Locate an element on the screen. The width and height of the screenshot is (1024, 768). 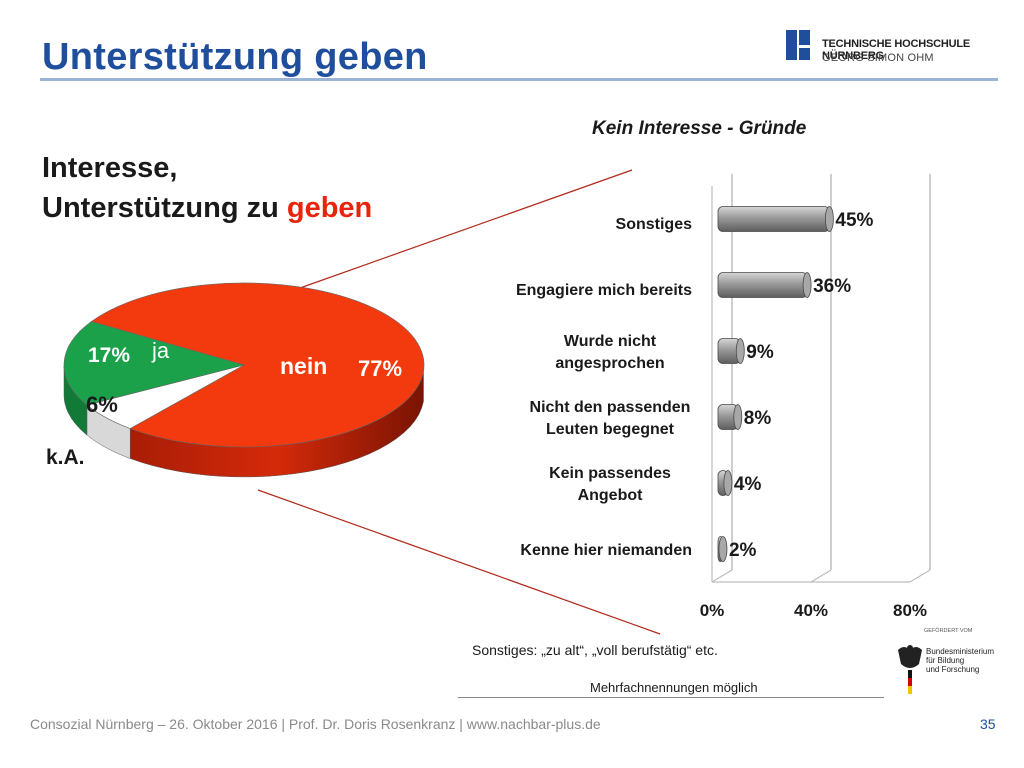
pie-heading-line2: Unterstützung zu geben is located at coordinates (207, 208).